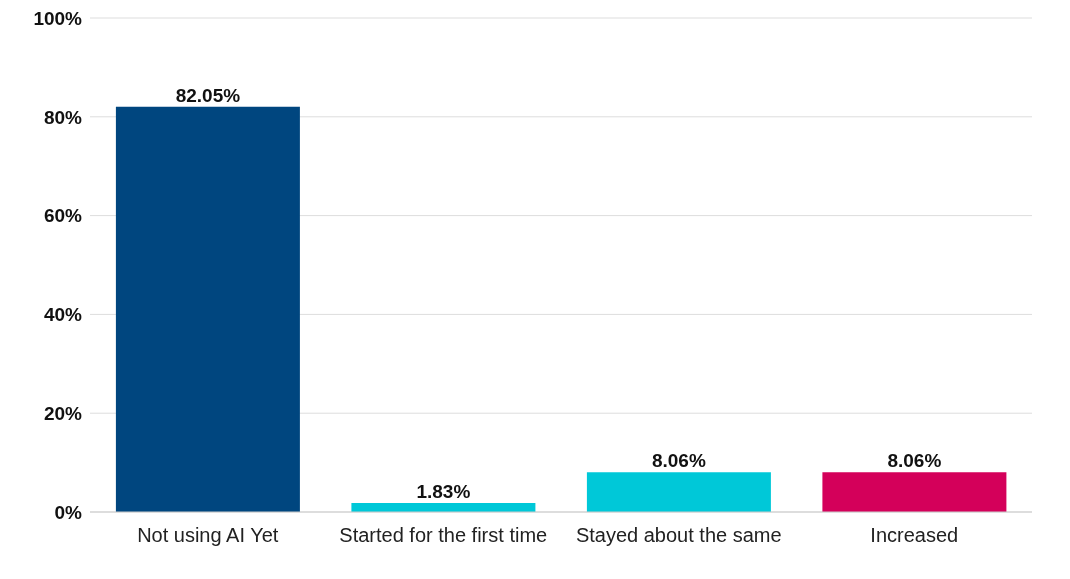  What do you see at coordinates (63, 216) in the screenshot?
I see `y-tick-label: 60%` at bounding box center [63, 216].